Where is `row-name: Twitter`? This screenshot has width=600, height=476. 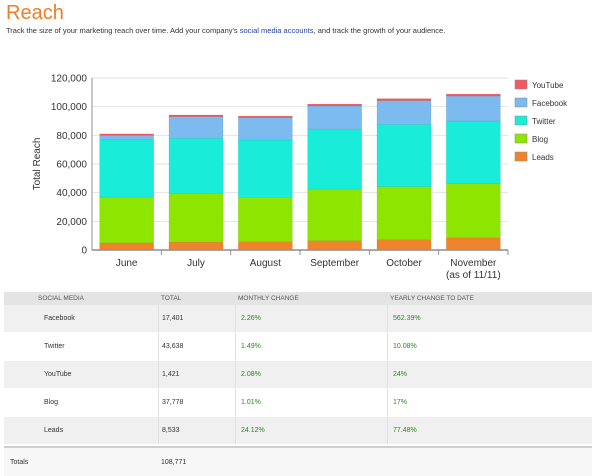
row-name: Twitter is located at coordinates (54, 346).